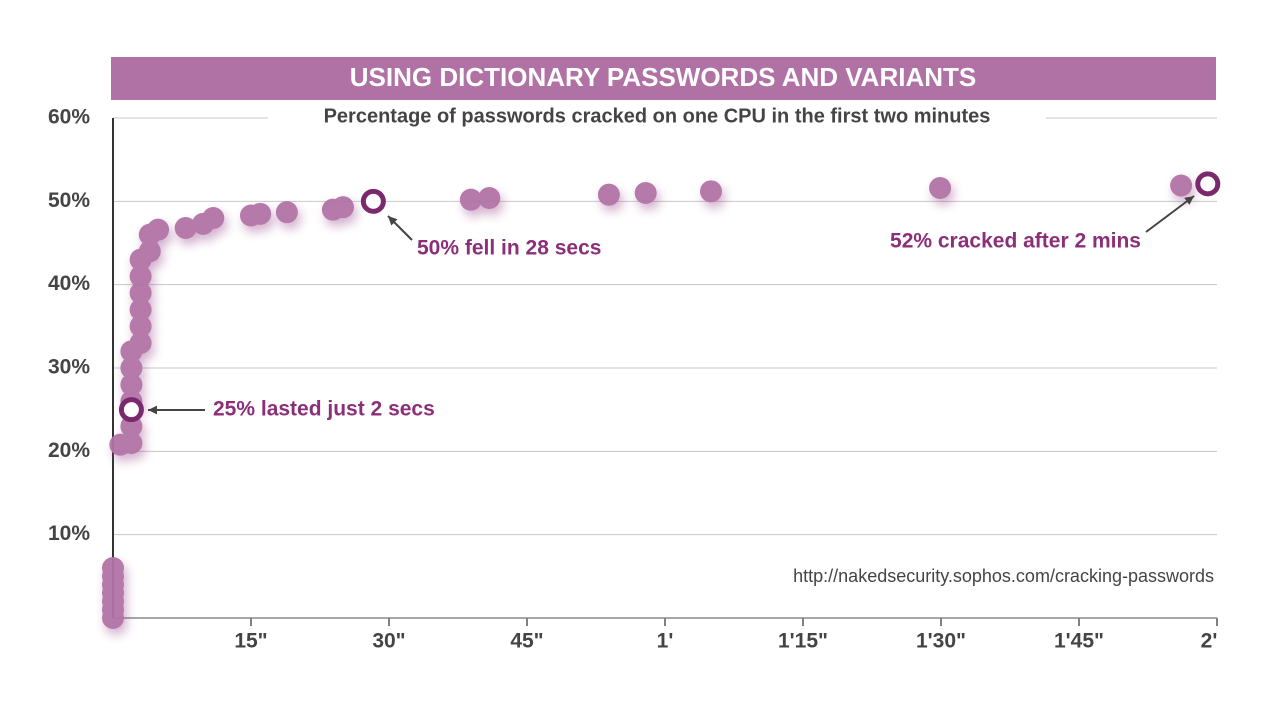 This screenshot has height=720, width=1280. I want to click on x-tick-label: 45", so click(526, 641).